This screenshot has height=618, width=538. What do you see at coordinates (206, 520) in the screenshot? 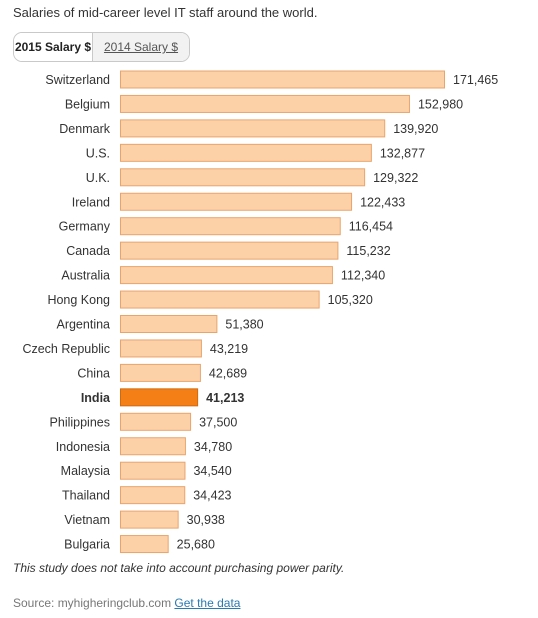
I see `value-label: 30,938` at bounding box center [206, 520].